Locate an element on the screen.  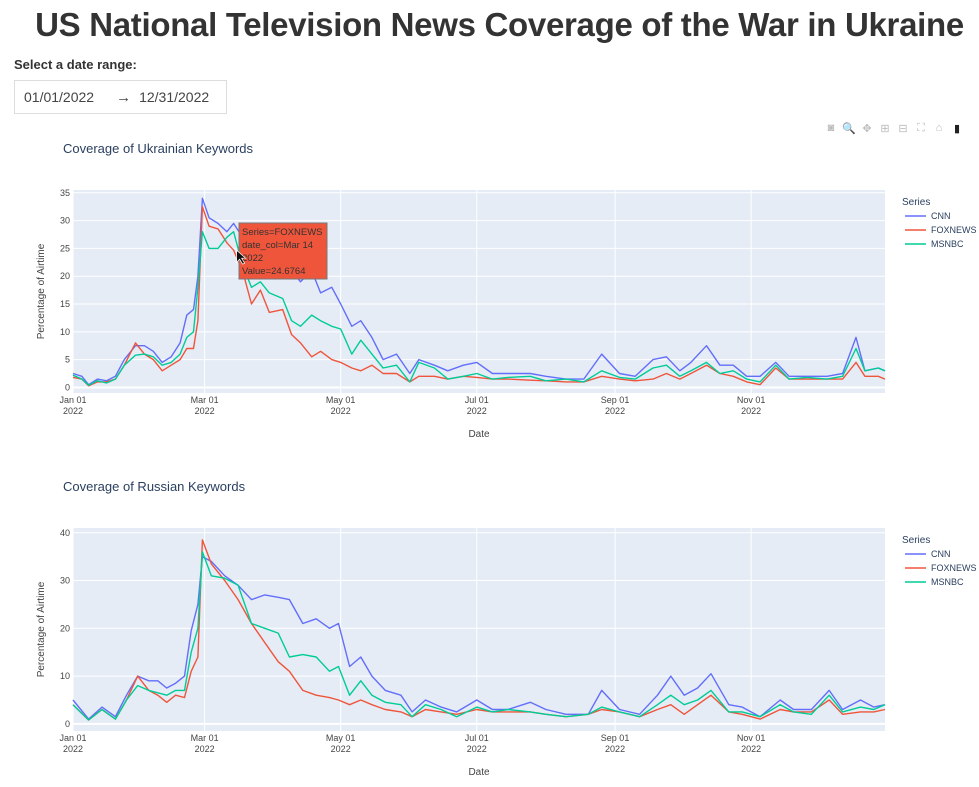
chart-title: Coverage of Russian Keywords is located at coordinates (154, 486).